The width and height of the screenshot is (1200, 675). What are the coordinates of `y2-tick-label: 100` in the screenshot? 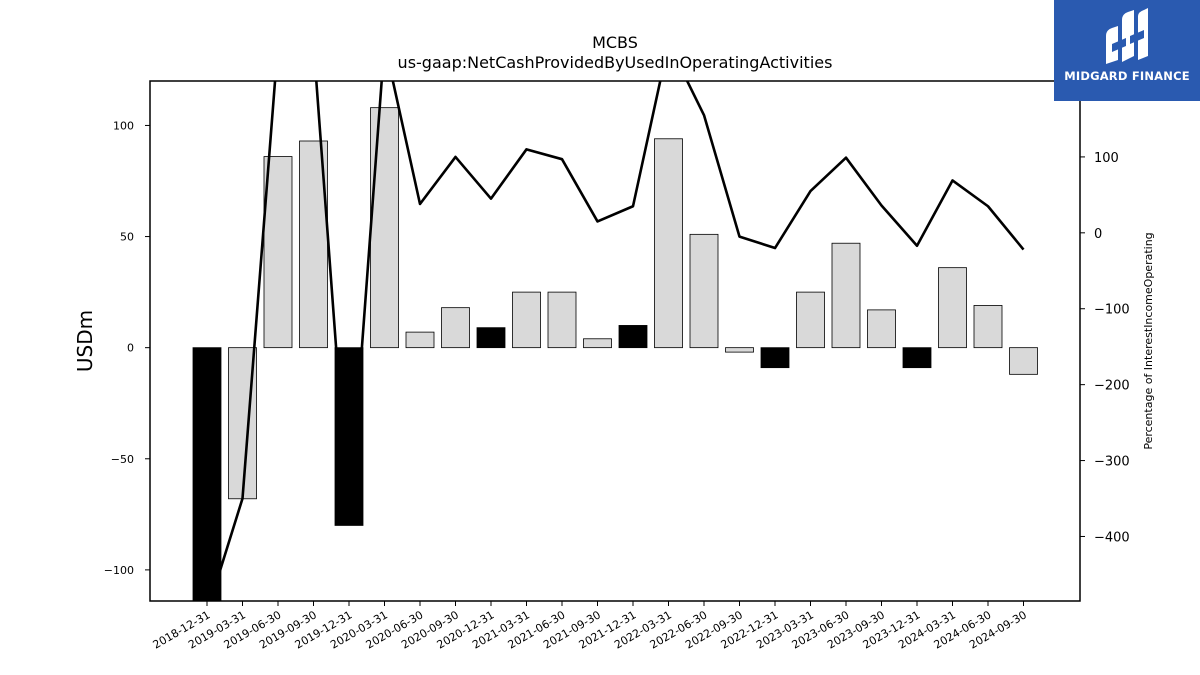 It's located at (1106, 158).